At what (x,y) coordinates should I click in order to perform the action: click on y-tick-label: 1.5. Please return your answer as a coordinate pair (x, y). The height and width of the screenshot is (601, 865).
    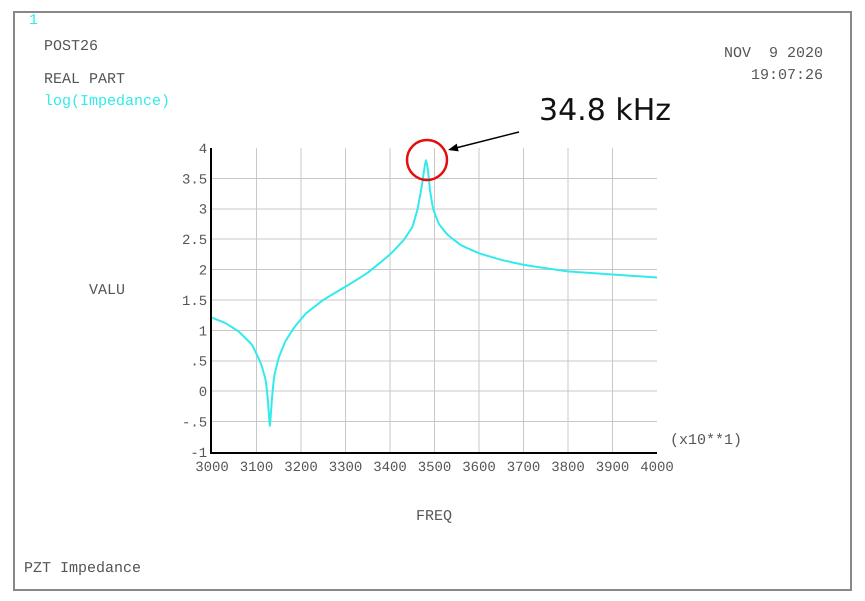
    Looking at the image, I should click on (195, 302).